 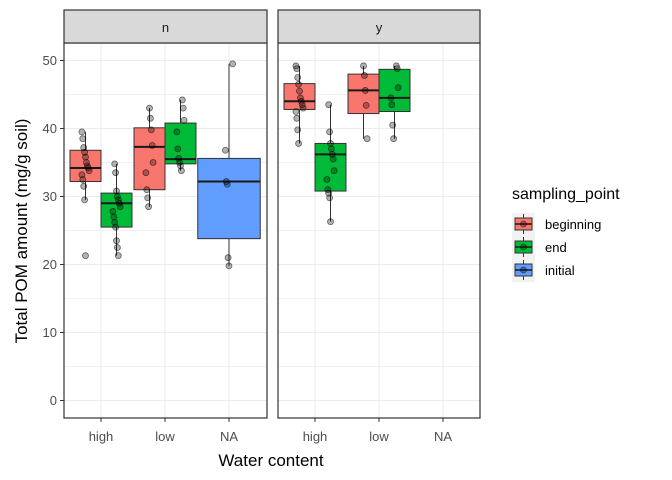 I want to click on y-tick-label: 10, so click(x=50, y=332).